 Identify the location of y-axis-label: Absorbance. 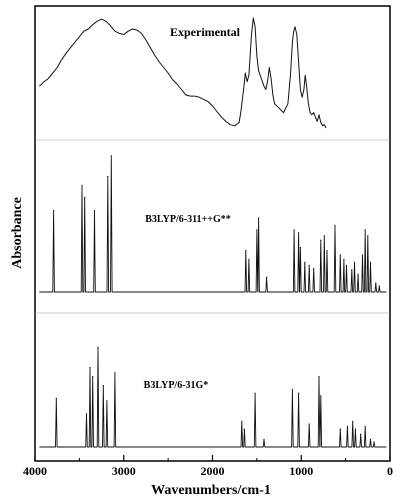
(17, 233).